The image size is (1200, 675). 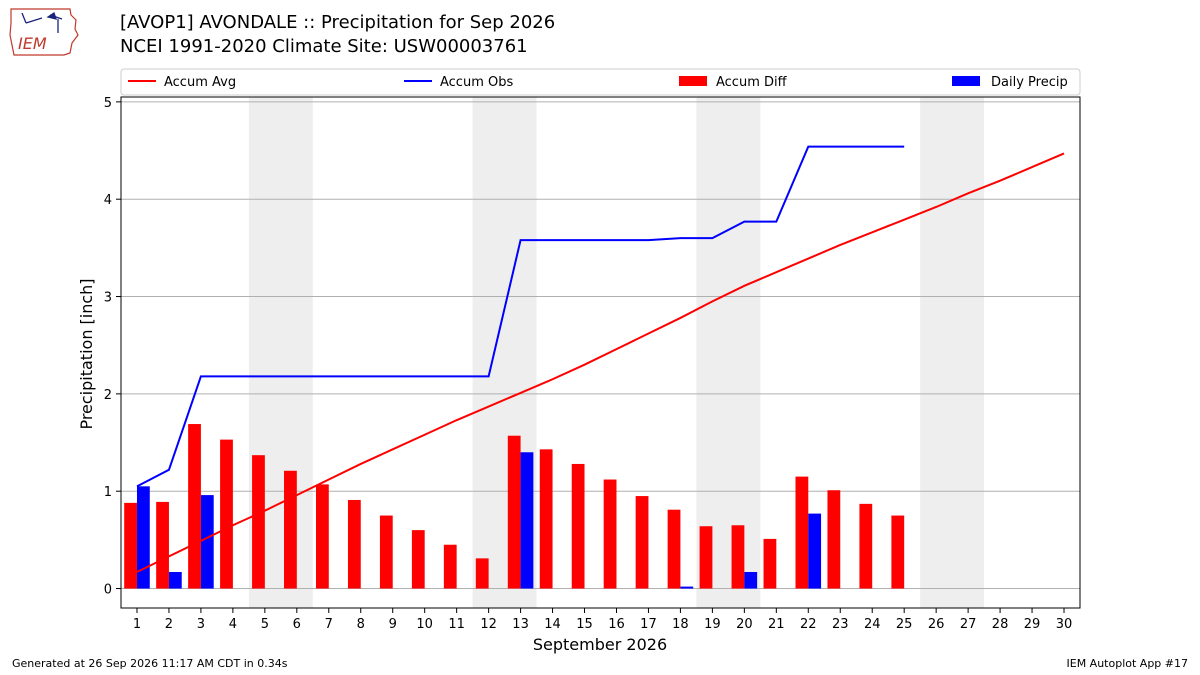 What do you see at coordinates (108, 590) in the screenshot?
I see `y-tick-label: 0` at bounding box center [108, 590].